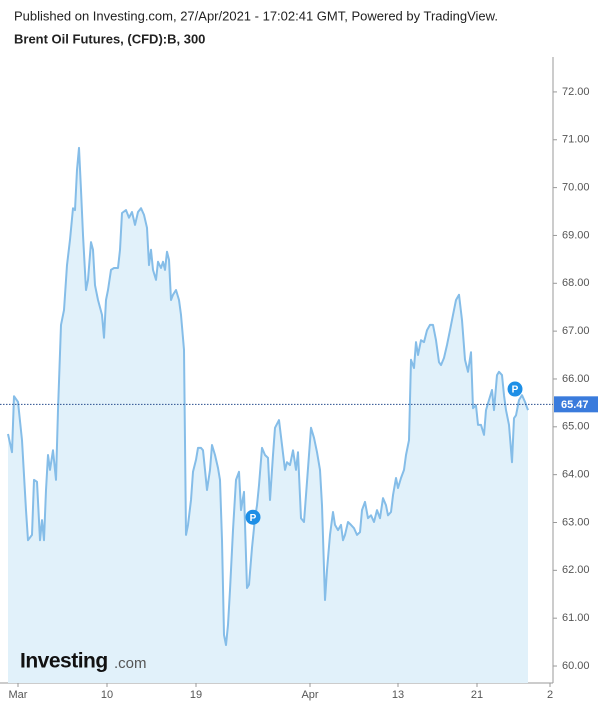 The image size is (600, 708). What do you see at coordinates (576, 427) in the screenshot?
I see `y-tick-label: 65.00` at bounding box center [576, 427].